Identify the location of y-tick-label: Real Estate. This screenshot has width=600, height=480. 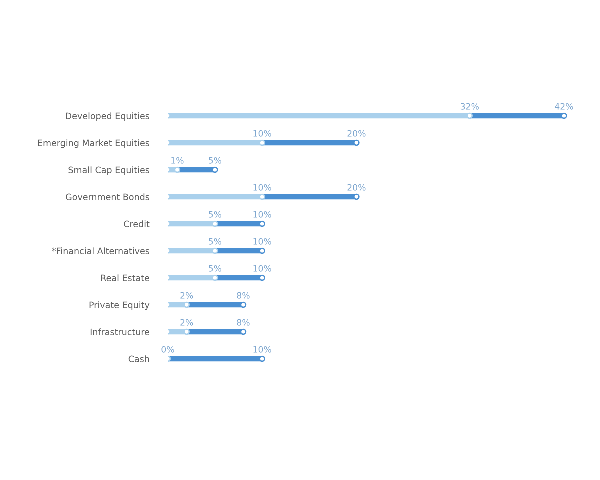
(125, 278).